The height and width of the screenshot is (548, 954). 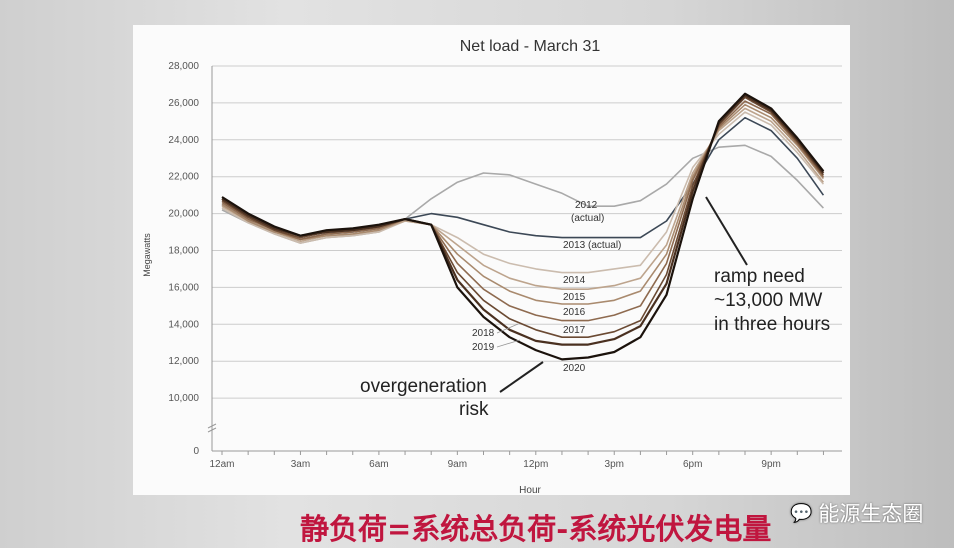 What do you see at coordinates (759, 276) in the screenshot?
I see `ramp-label-1: ramp need` at bounding box center [759, 276].